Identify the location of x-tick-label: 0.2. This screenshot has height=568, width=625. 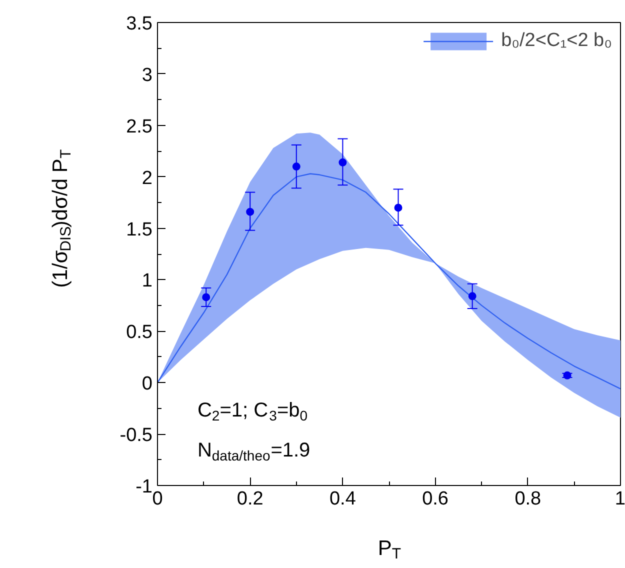
(250, 499).